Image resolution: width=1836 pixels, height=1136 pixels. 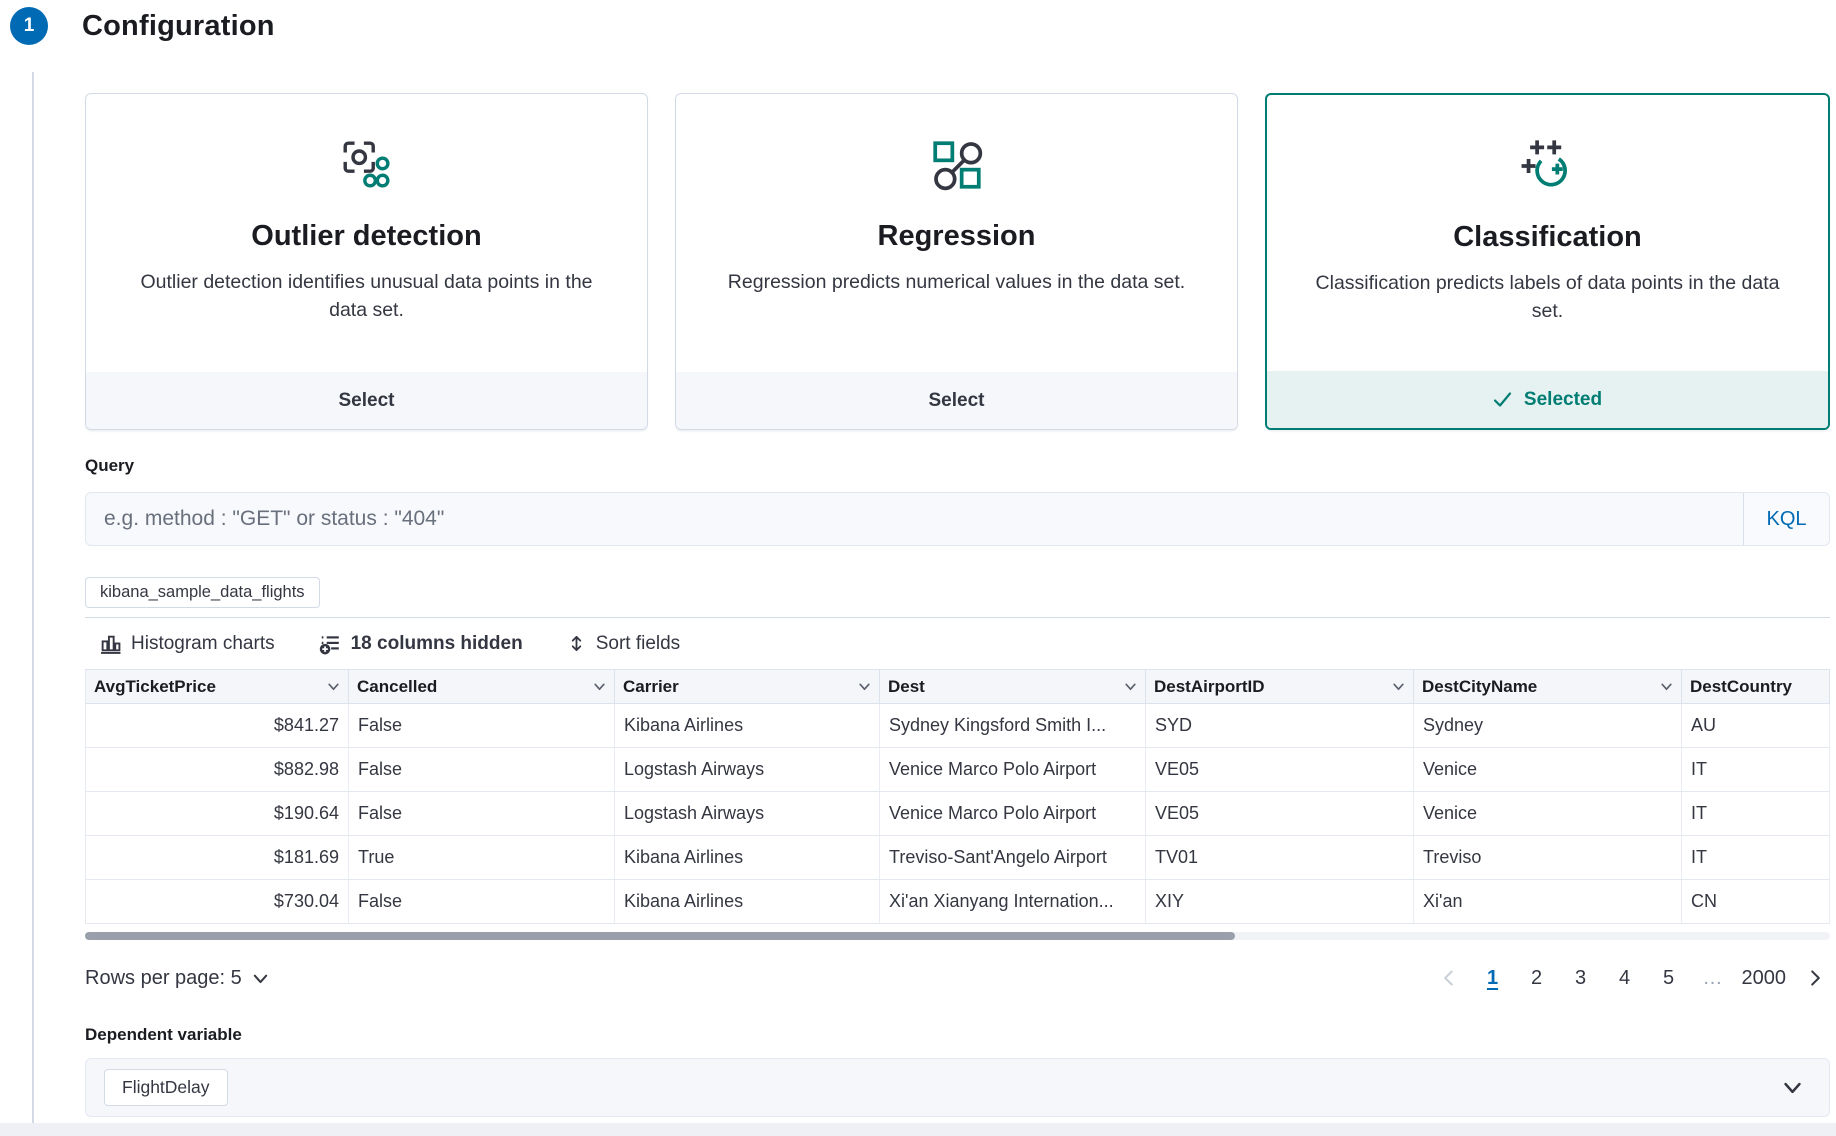 I want to click on outlier-detection-icon, so click(x=367, y=165).